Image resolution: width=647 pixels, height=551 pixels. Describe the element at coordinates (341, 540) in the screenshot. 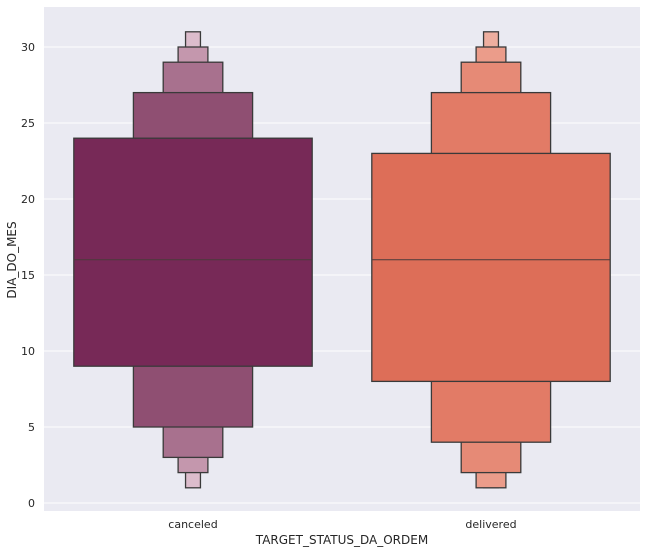

I see `x-axis-label: TARGET_STATUS_DA_ORDEM` at that location.